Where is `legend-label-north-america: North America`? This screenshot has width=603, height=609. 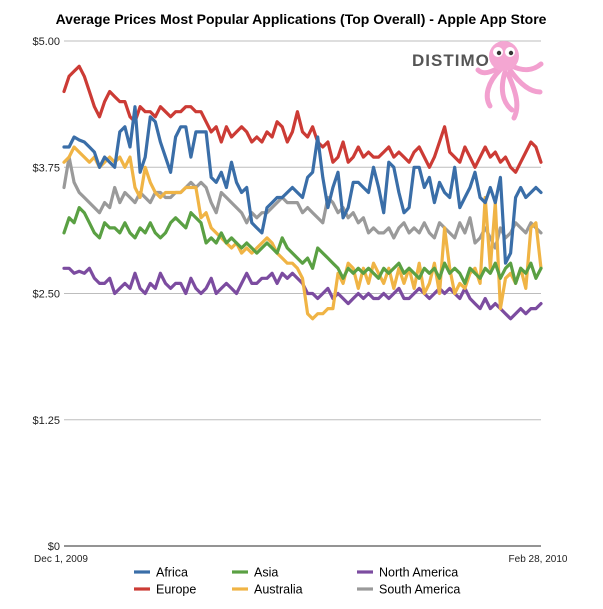
legend-label-north-america: North America is located at coordinates (418, 573).